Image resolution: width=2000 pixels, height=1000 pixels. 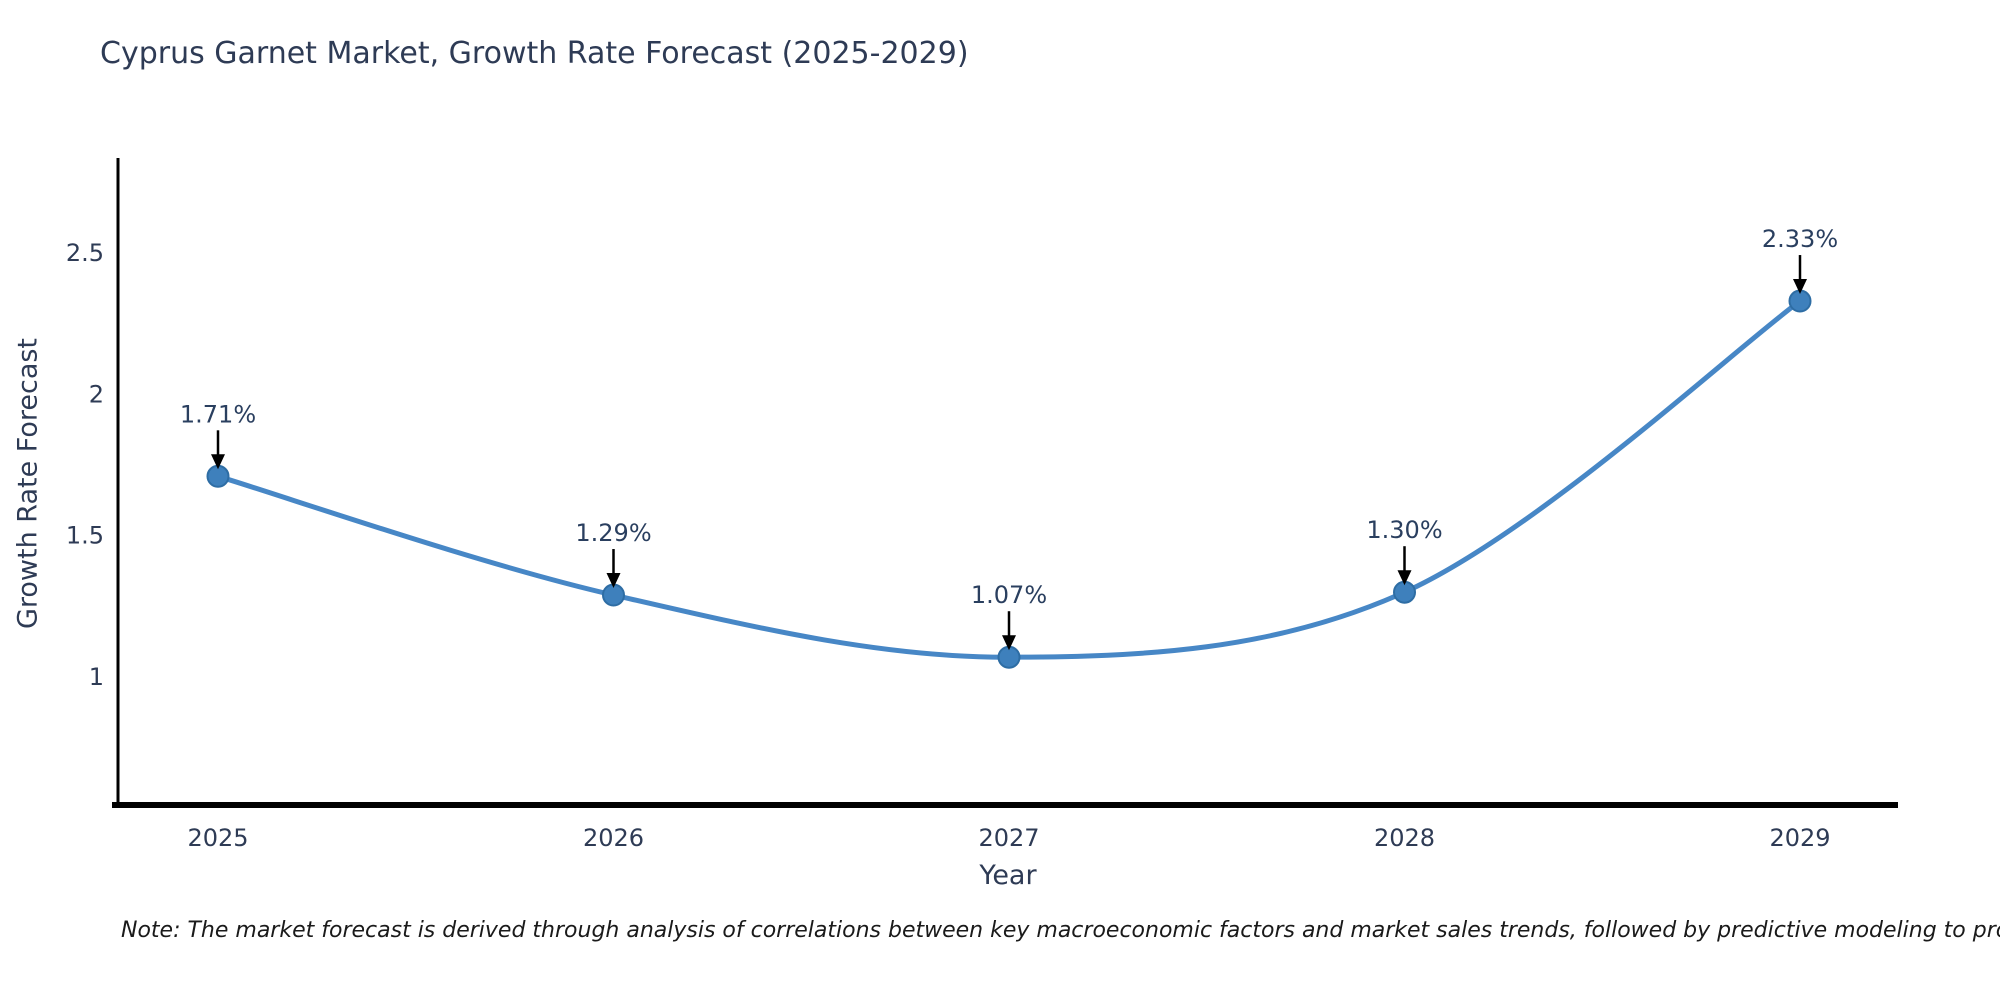 What do you see at coordinates (96, 394) in the screenshot?
I see `y-tick-label: 2` at bounding box center [96, 394].